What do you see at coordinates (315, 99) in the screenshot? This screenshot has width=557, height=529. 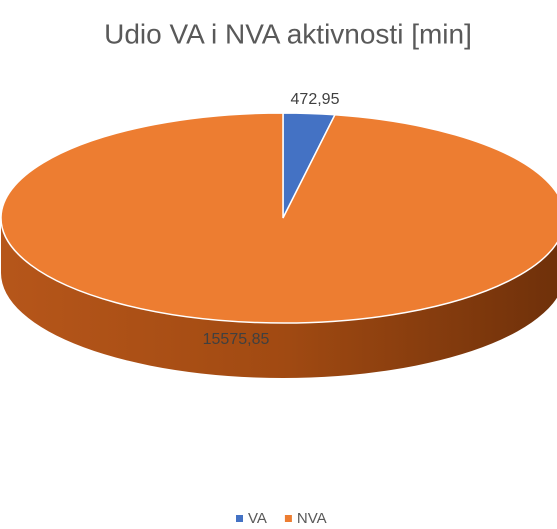 I see `data-label: 472,95` at bounding box center [315, 99].